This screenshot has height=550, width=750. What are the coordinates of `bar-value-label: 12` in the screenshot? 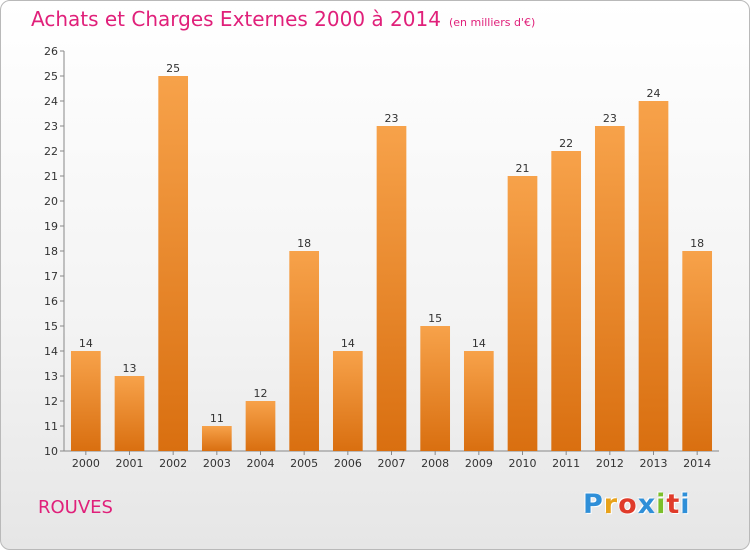 It's located at (261, 393).